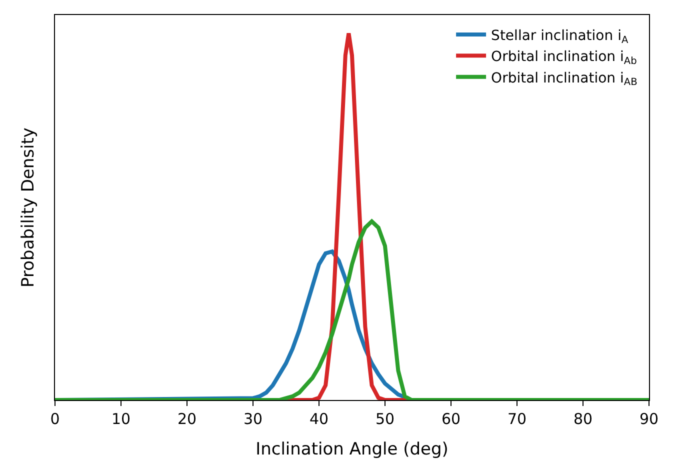 The height and width of the screenshot is (470, 687). What do you see at coordinates (649, 419) in the screenshot?
I see `x-tick-label: 90` at bounding box center [649, 419].